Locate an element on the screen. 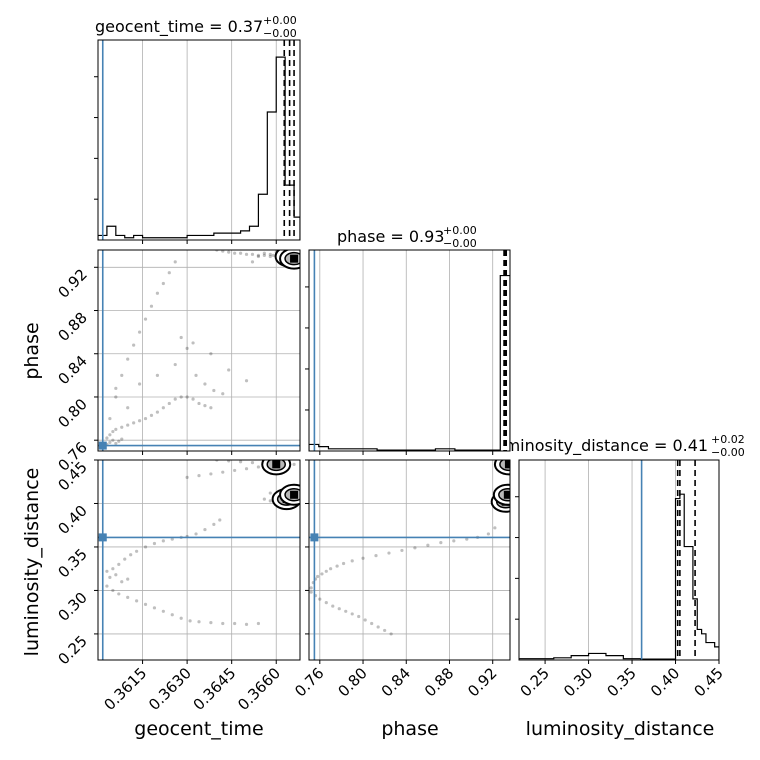 The image size is (760, 760). hist-luminosity-distance-xtick-label-1: 0.30 is located at coordinates (578, 682).